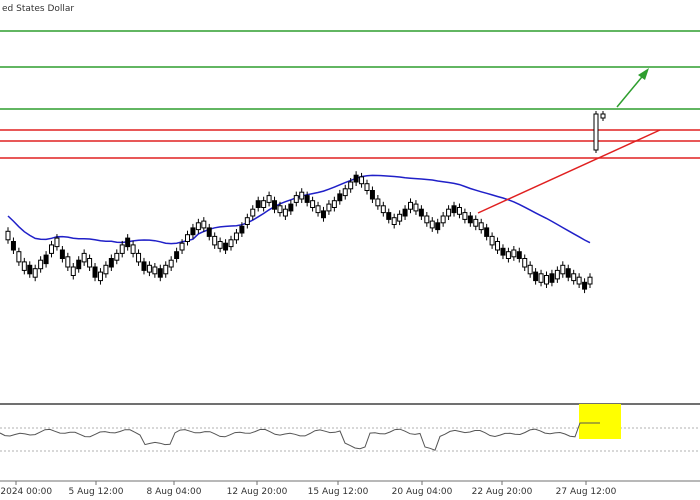 This screenshot has height=500, width=700. Describe the element at coordinates (174, 492) in the screenshot. I see `x-axis-label: 8 Aug 04:00` at that location.